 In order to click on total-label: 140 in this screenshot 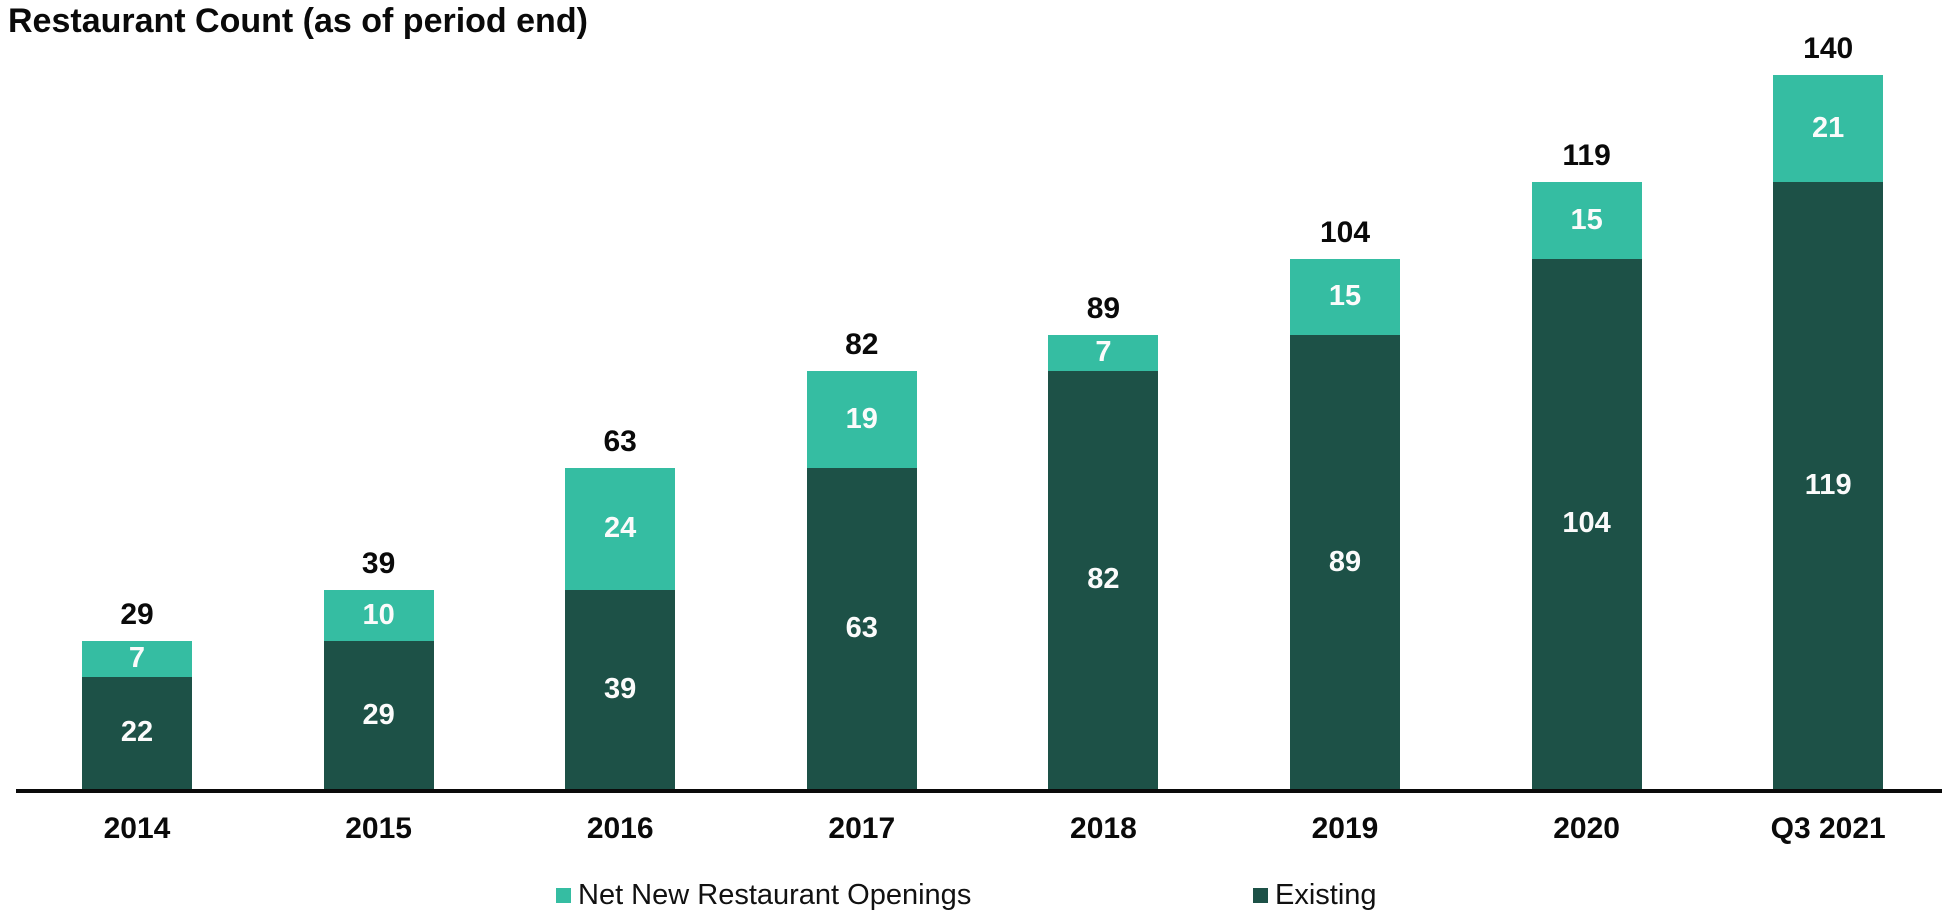, I will do `click(1828, 49)`.